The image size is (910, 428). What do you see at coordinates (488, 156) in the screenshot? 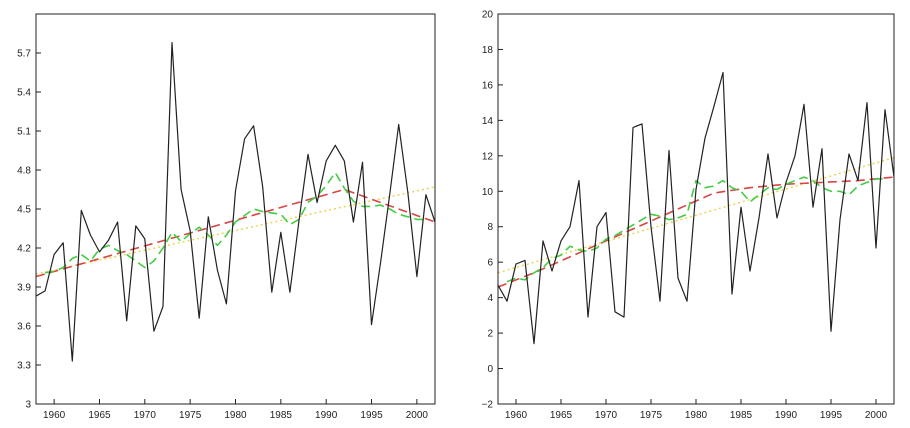
I see `right-y-tick-label: 12` at bounding box center [488, 156].